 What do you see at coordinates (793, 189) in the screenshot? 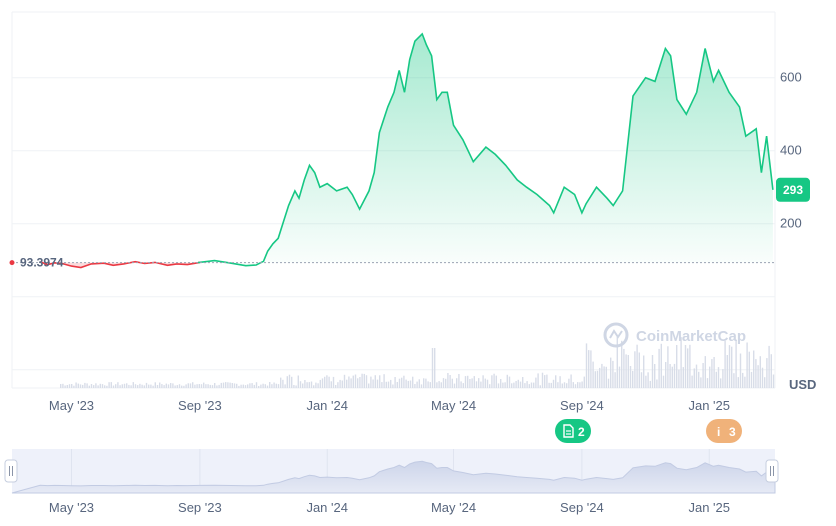
I see `current-price-tag: 293` at bounding box center [793, 189].